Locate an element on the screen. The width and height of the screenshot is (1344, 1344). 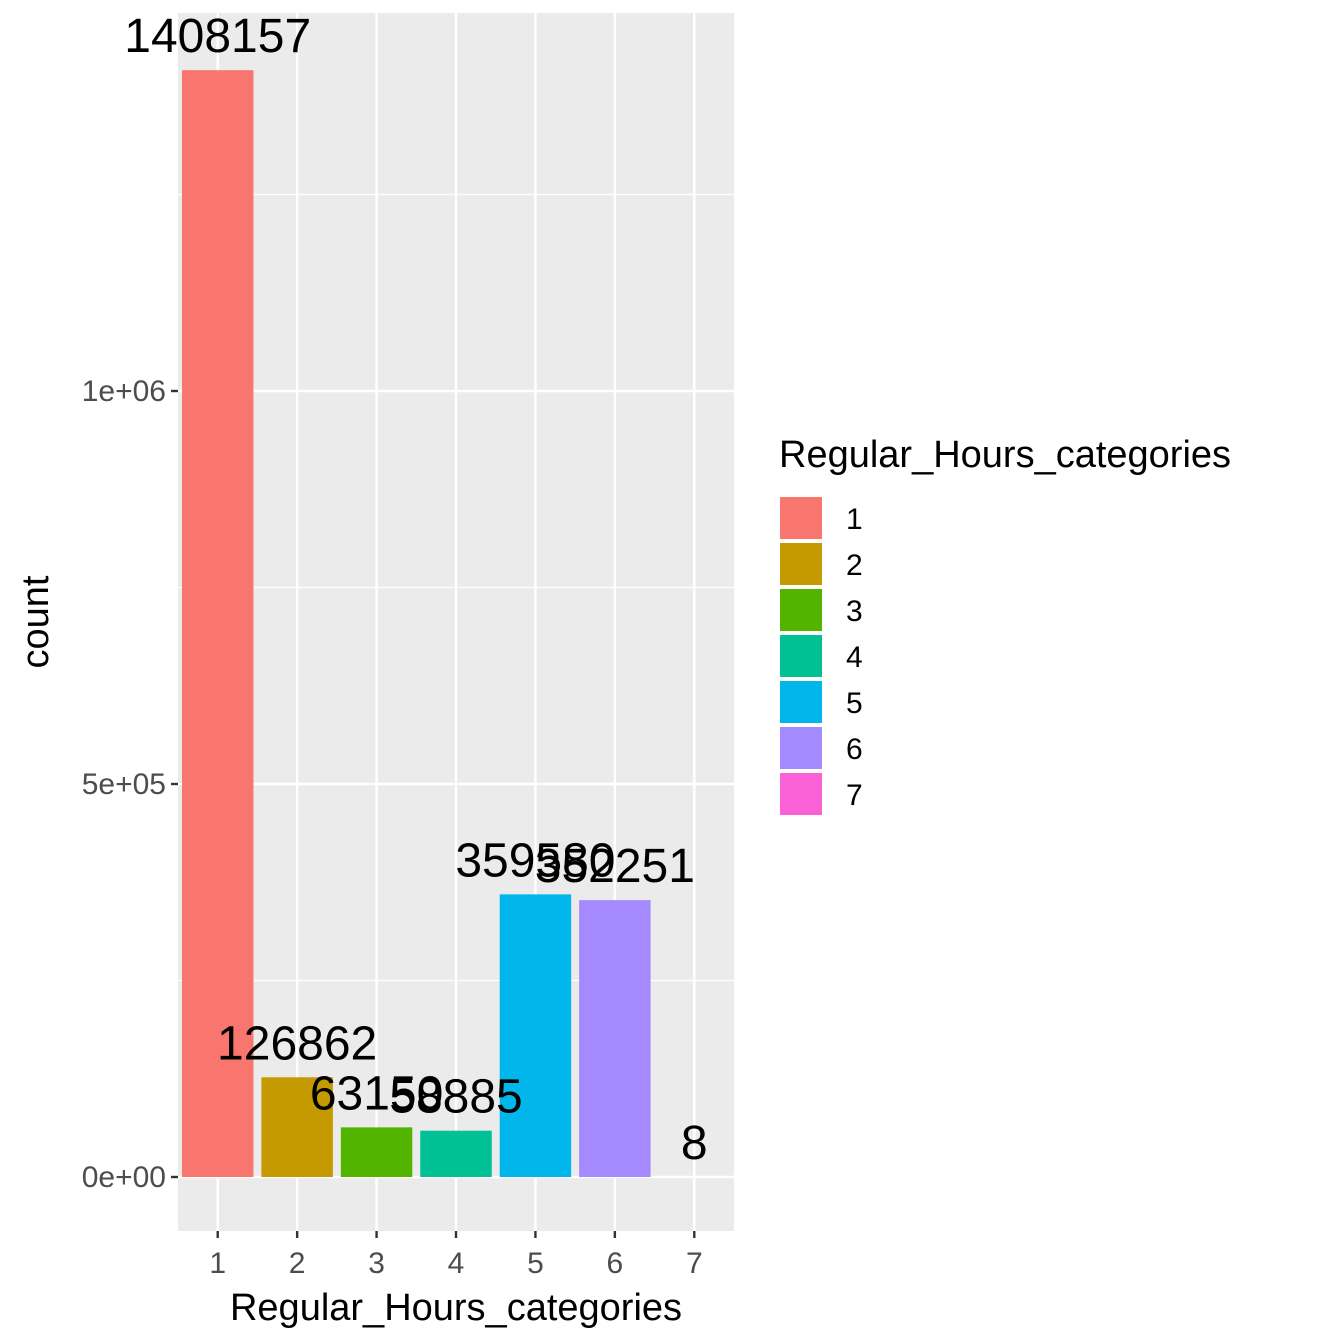
y-tick-label: 0e+00 is located at coordinates (124, 1177).